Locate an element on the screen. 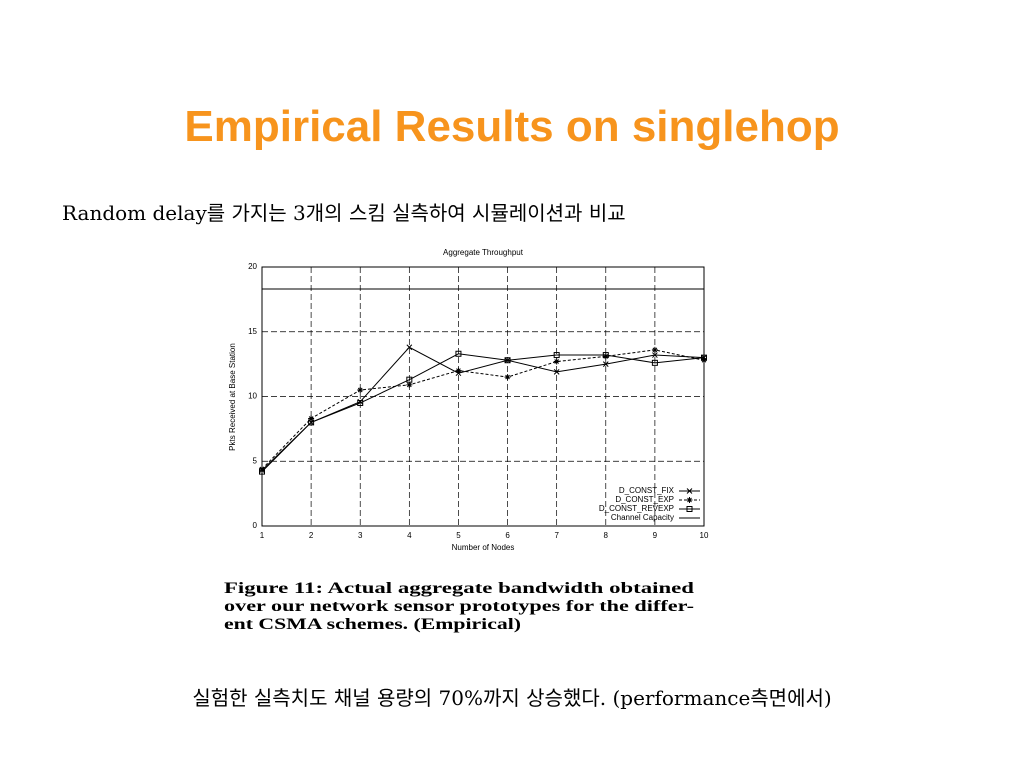 The width and height of the screenshot is (1024, 768). subtitle: Random delay를 가지는 3개의 스킴 실측하여 시뮬레이션과 비교 is located at coordinates (344, 213).